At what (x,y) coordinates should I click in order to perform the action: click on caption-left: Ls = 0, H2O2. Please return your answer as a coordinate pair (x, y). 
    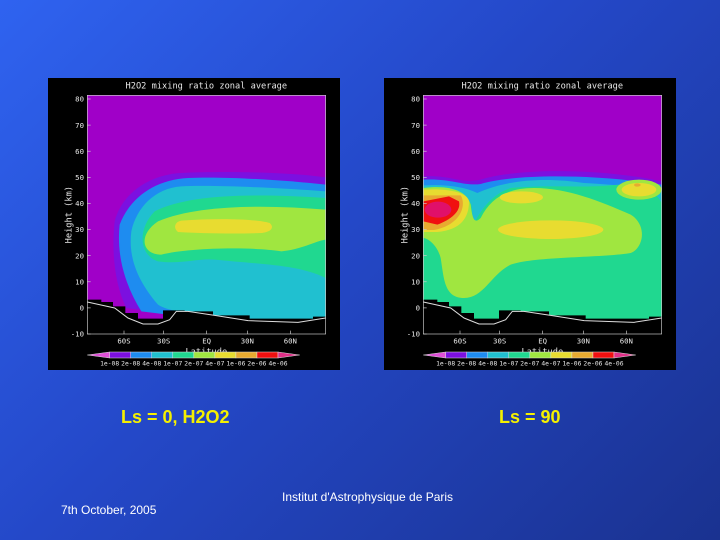
    Looking at the image, I should click on (175, 417).